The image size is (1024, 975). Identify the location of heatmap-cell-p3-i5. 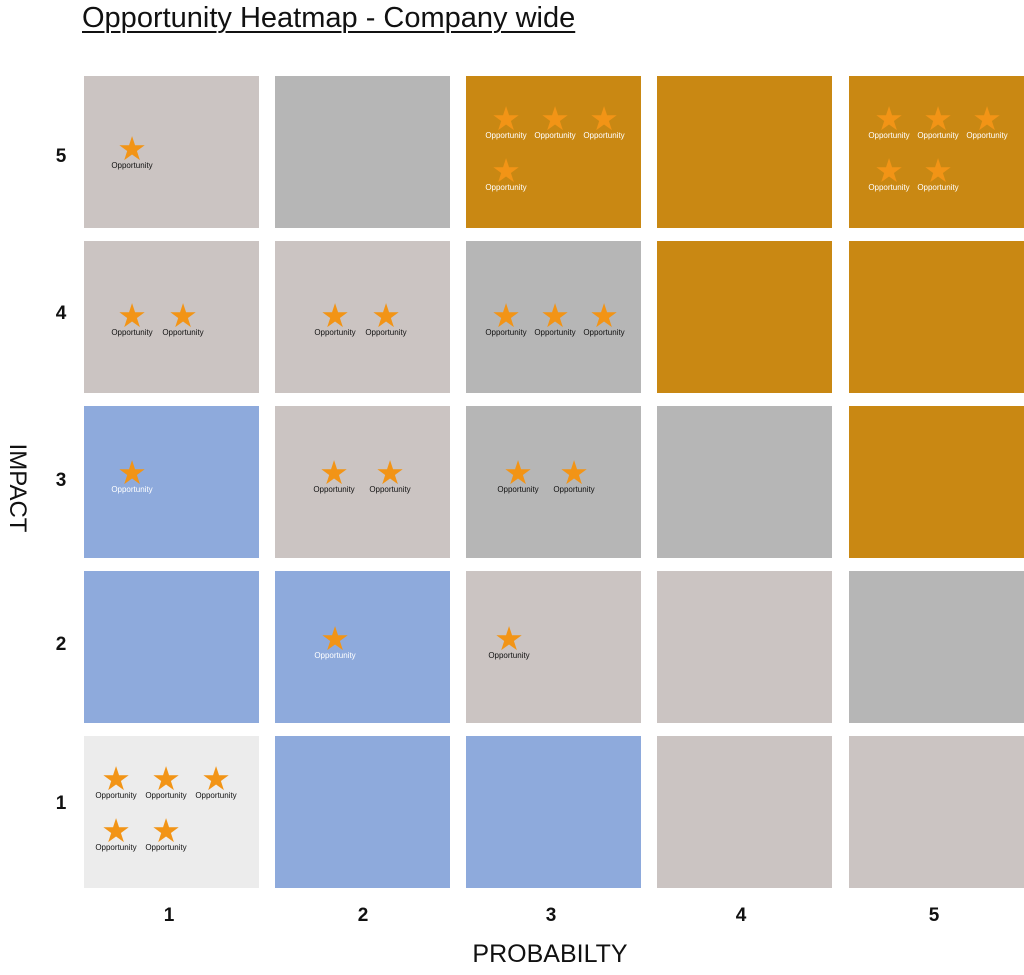
(553, 152).